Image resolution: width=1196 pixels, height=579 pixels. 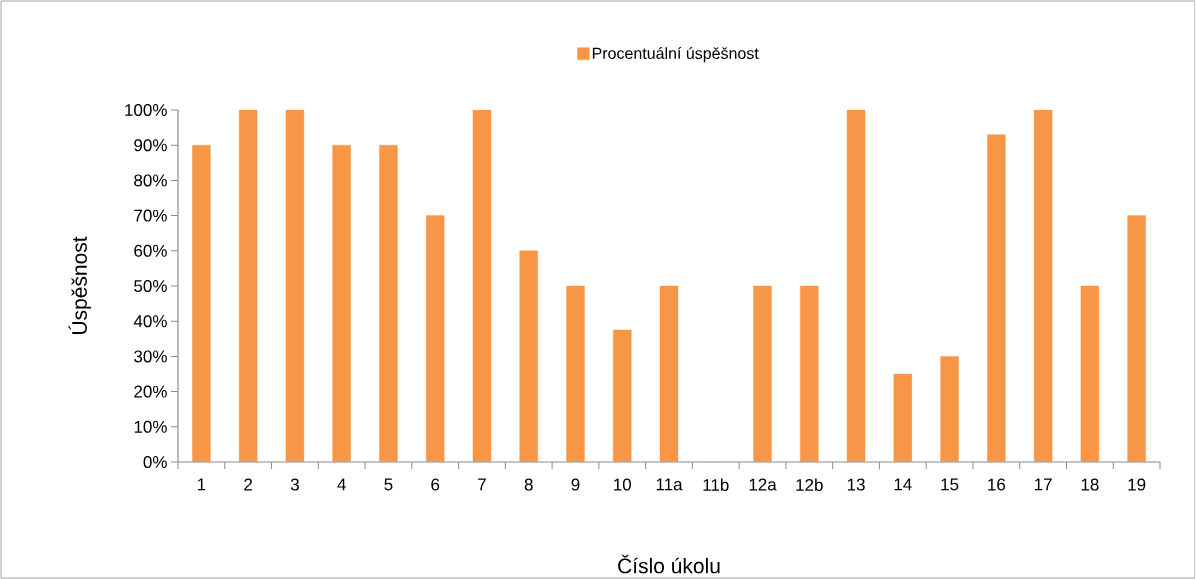 What do you see at coordinates (150, 215) in the screenshot?
I see `y-tick-label: 70%` at bounding box center [150, 215].